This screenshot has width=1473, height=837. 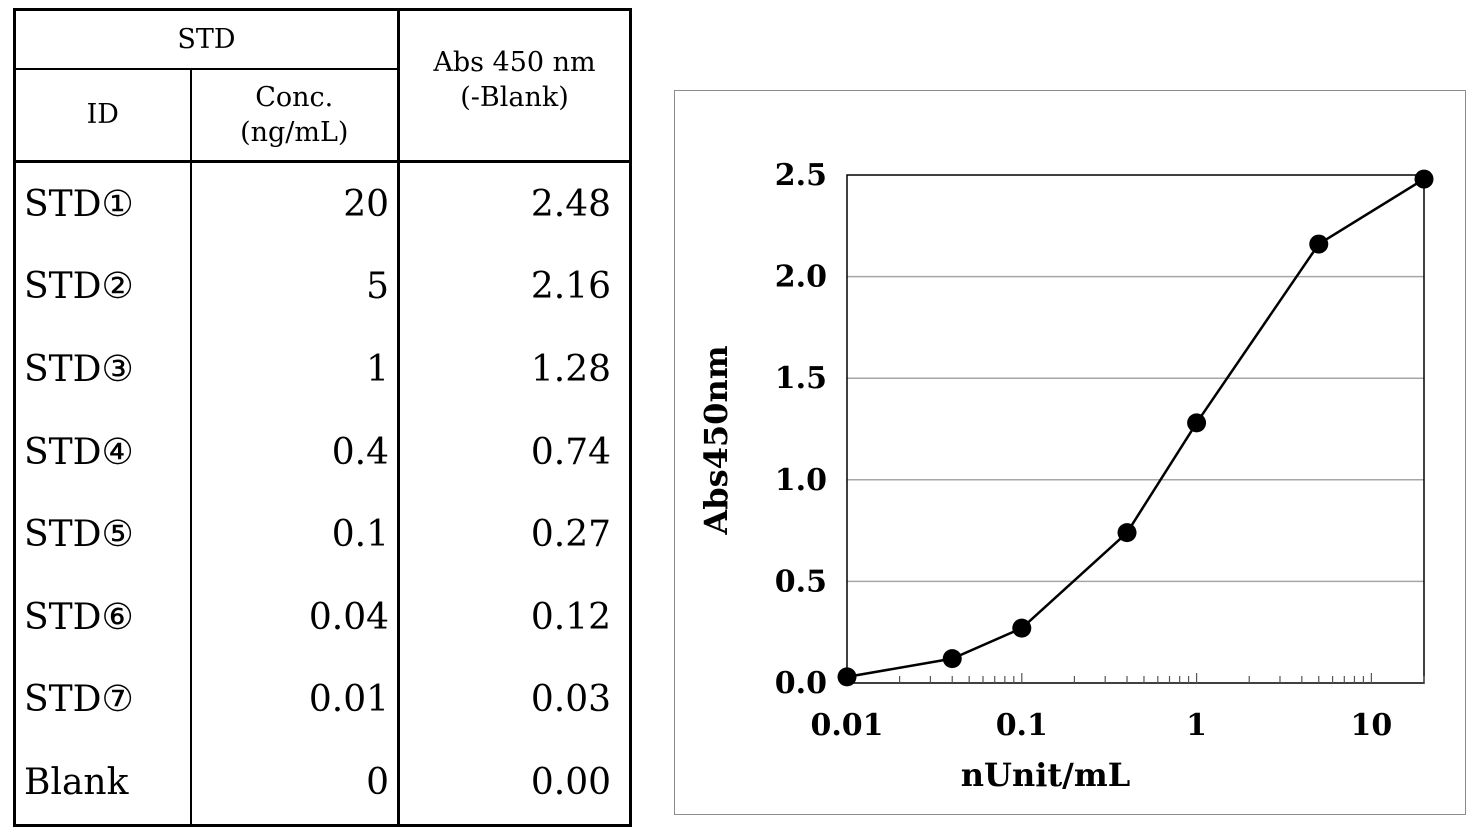 I want to click on id-cell: STD⑦, so click(x=103, y=700).